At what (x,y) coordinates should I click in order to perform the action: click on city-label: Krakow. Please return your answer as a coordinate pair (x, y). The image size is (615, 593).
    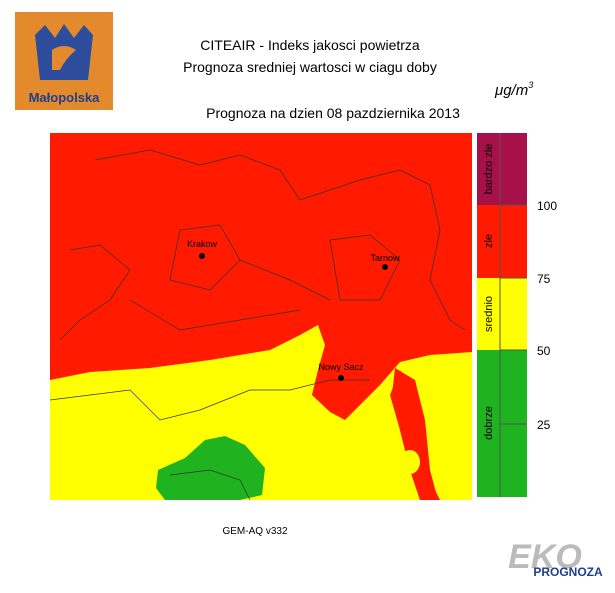
    Looking at the image, I should click on (202, 244).